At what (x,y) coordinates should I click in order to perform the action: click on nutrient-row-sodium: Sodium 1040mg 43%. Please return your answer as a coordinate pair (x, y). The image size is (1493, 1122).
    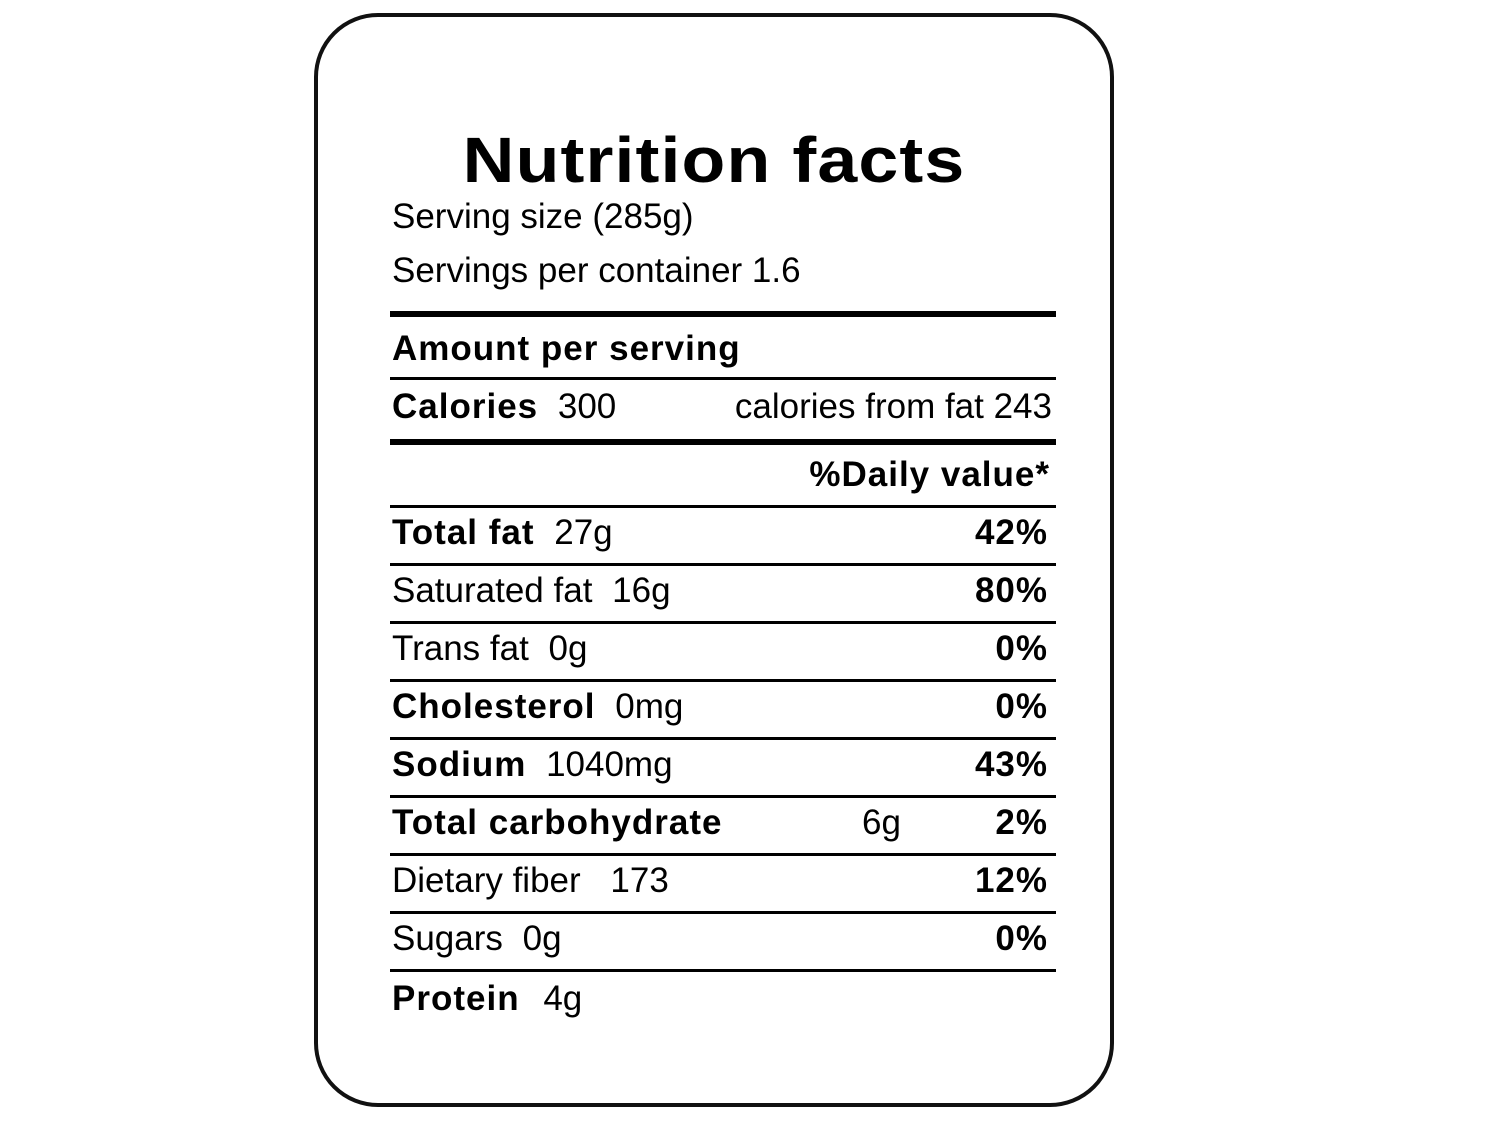
    Looking at the image, I should click on (722, 765).